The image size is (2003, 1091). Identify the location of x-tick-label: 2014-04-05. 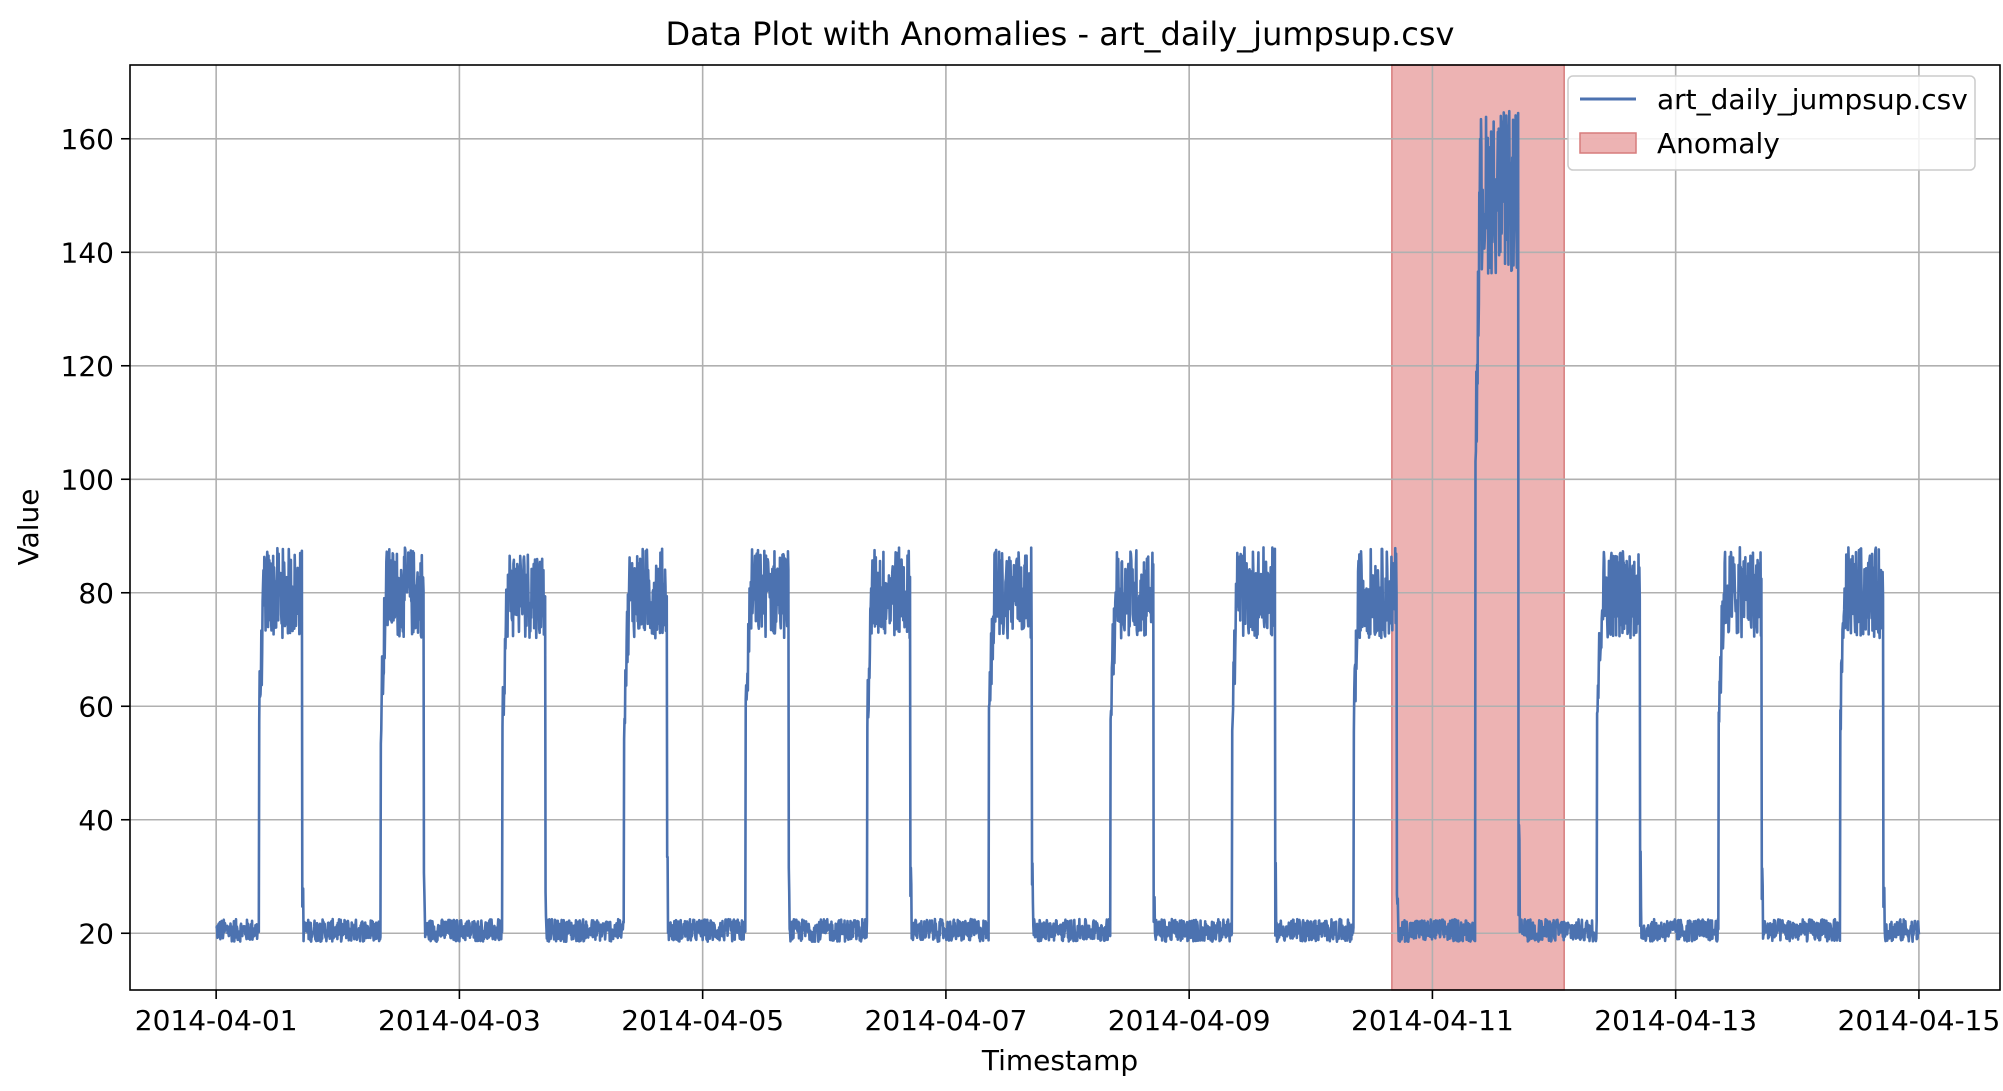
(702, 1020).